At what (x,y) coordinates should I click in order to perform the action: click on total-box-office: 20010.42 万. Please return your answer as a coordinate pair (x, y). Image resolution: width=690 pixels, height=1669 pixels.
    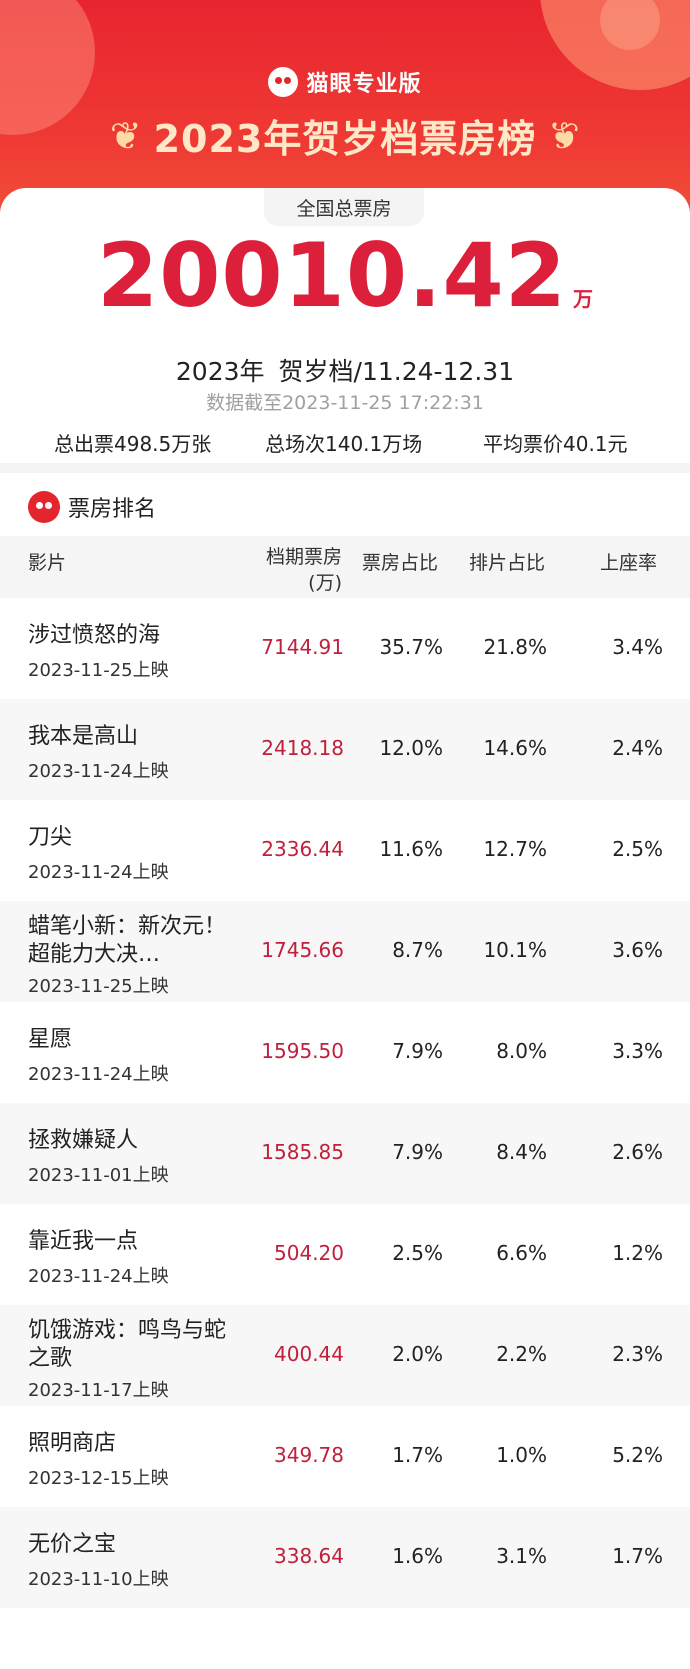
    Looking at the image, I should click on (345, 276).